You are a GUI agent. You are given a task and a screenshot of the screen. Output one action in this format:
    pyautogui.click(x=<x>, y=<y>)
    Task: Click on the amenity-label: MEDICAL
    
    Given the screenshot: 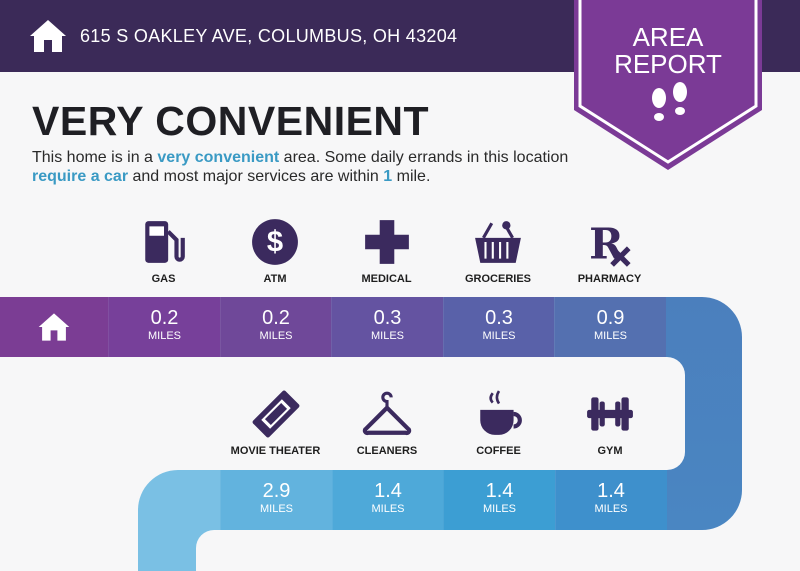 What is the action you would take?
    pyautogui.click(x=386, y=279)
    